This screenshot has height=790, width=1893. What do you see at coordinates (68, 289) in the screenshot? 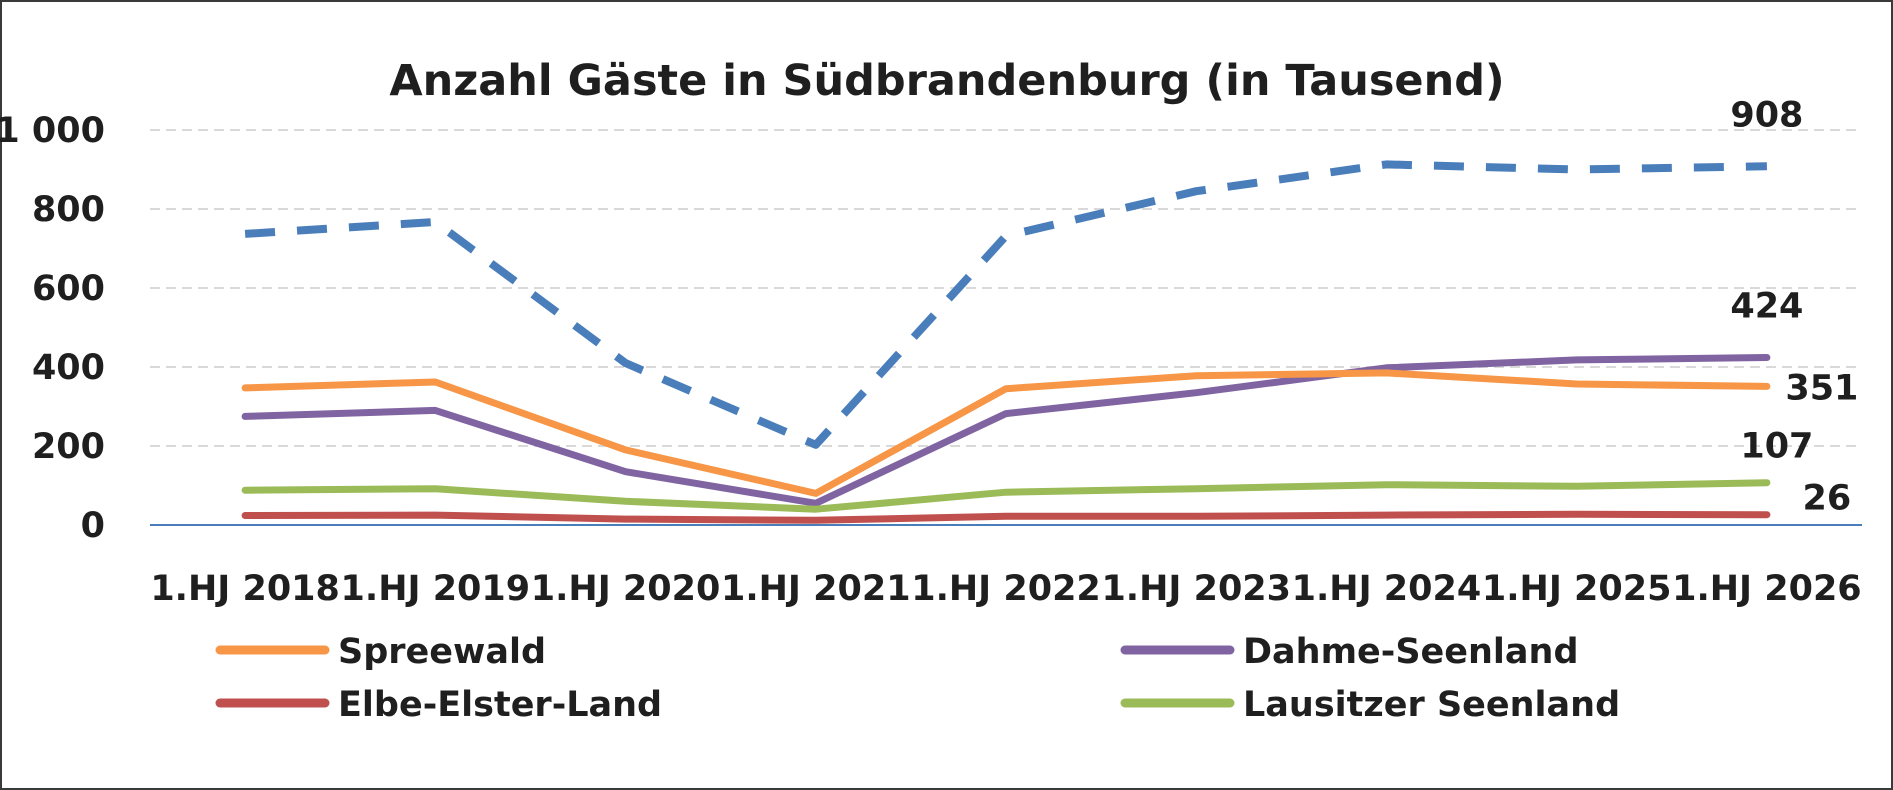
I see `y-tick-label: 600` at bounding box center [68, 289].